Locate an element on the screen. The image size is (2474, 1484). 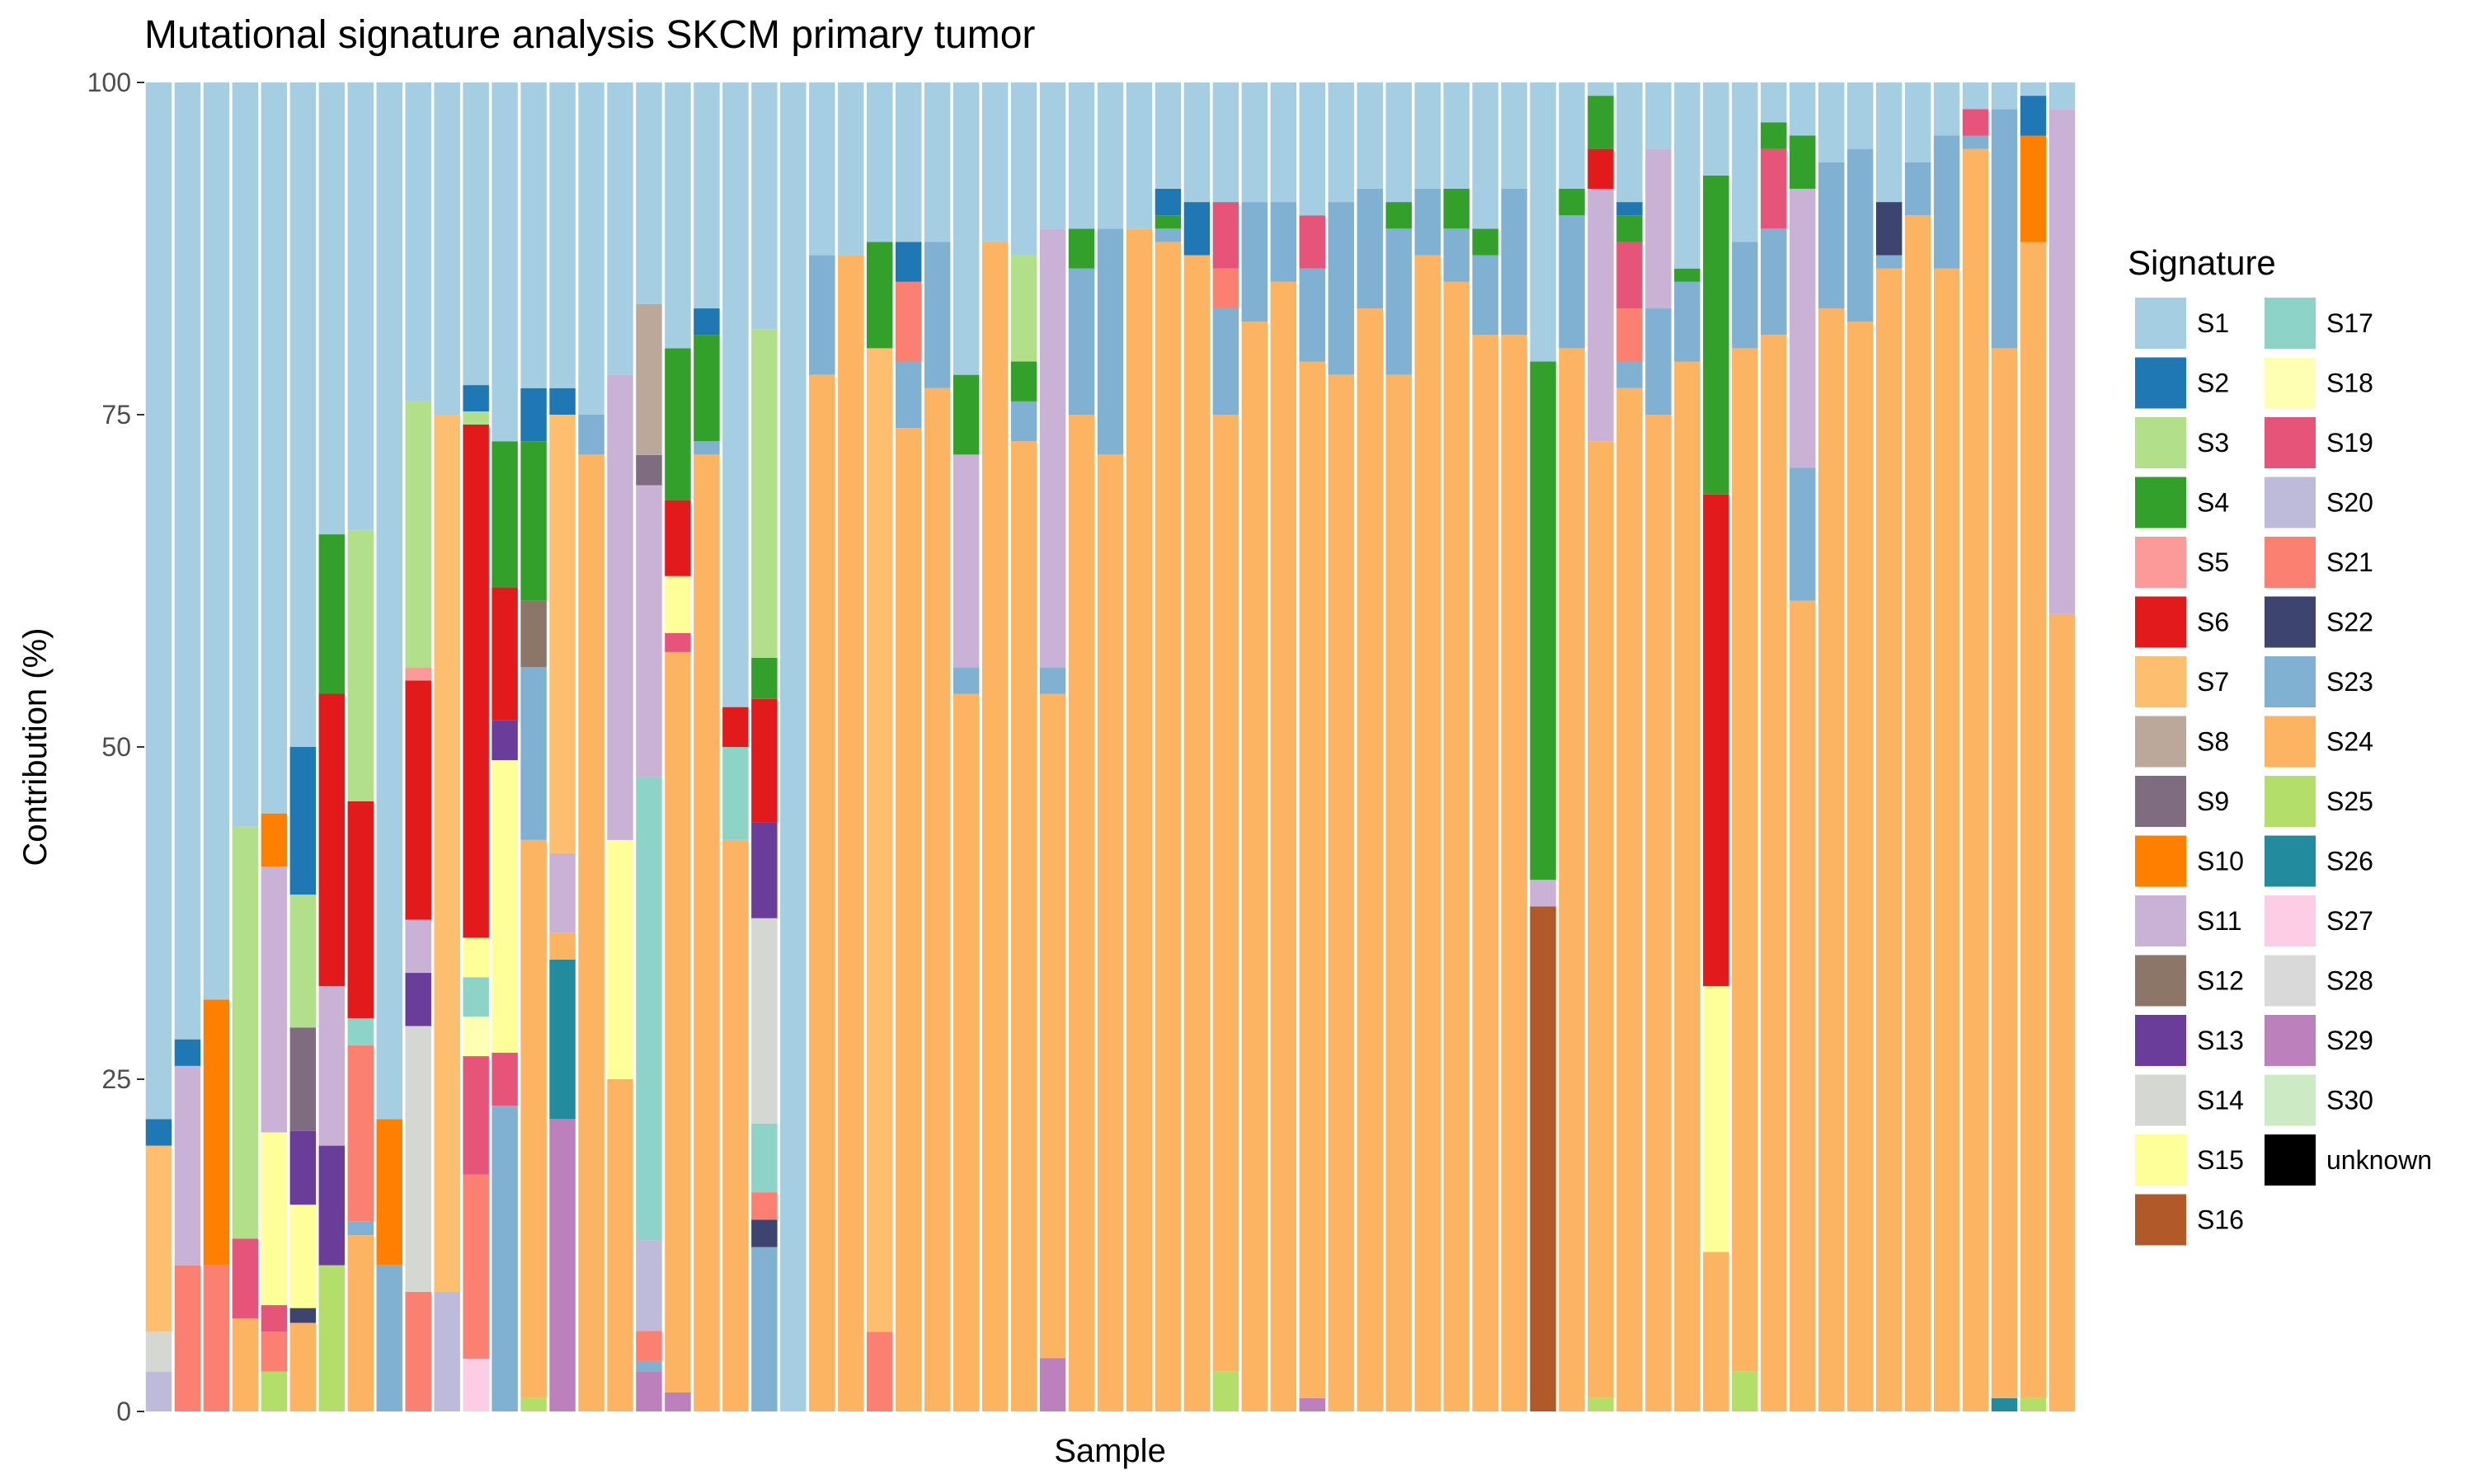
legend-item-s10: S10 is located at coordinates (2188, 861).